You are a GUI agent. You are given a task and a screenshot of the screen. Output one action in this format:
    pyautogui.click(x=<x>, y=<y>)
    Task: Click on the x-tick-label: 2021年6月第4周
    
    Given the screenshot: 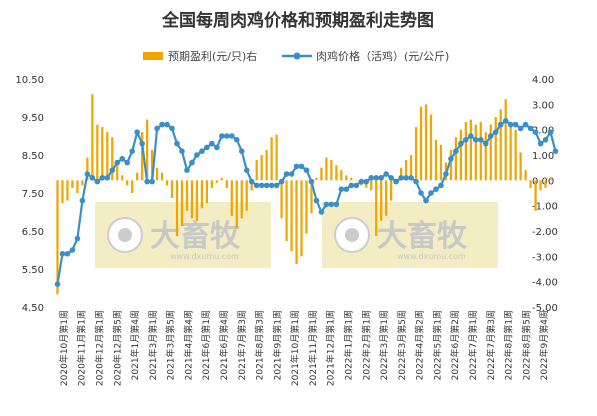 What is the action you would take?
    pyautogui.click(x=224, y=345)
    